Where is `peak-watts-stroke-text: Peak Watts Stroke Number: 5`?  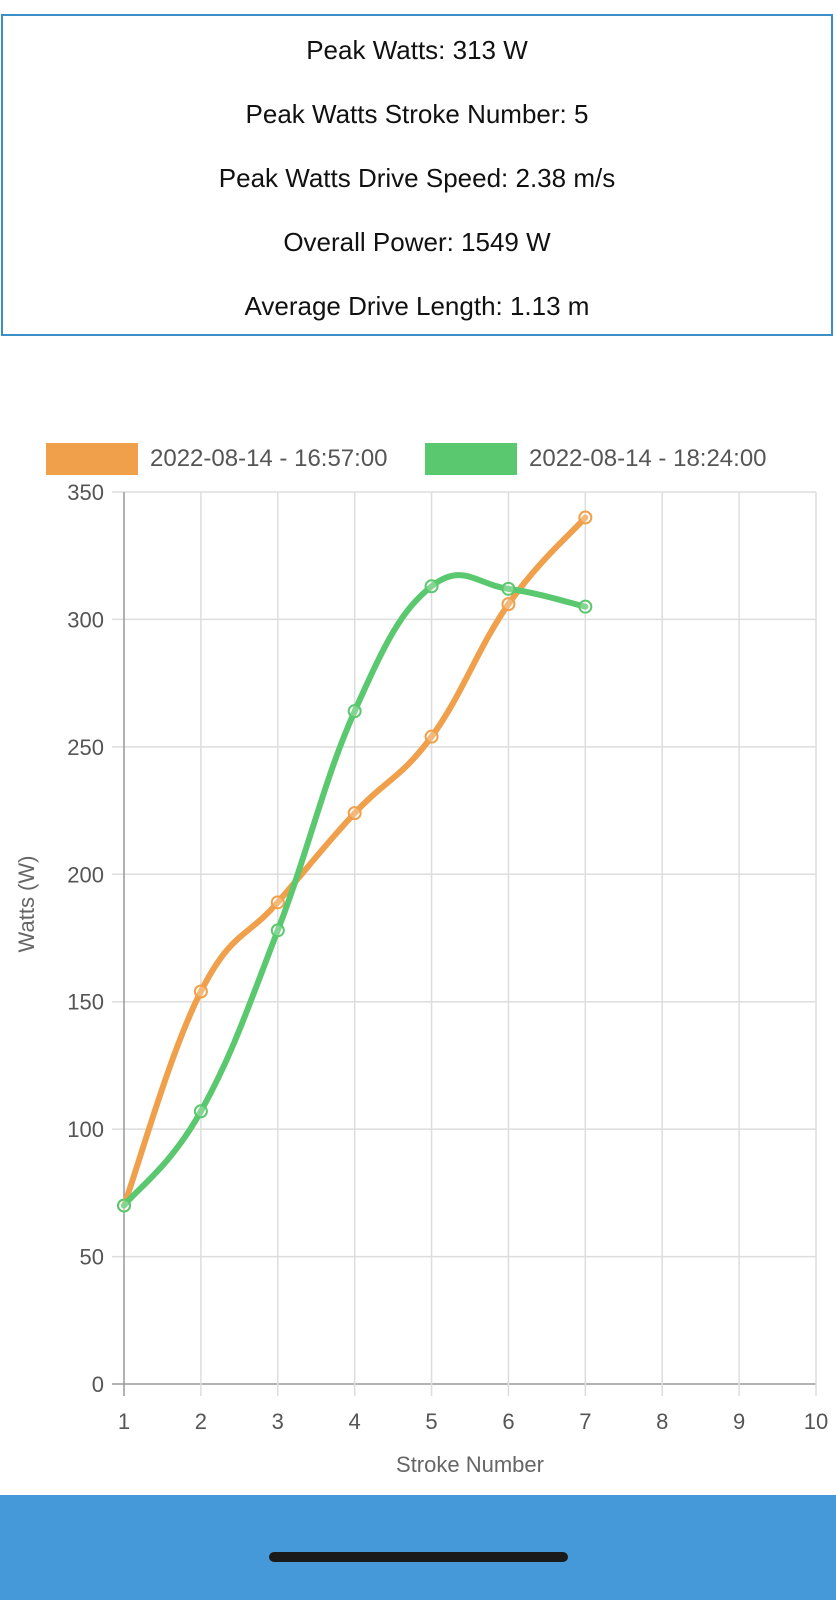
peak-watts-stroke-text: Peak Watts Stroke Number: 5 is located at coordinates (417, 114).